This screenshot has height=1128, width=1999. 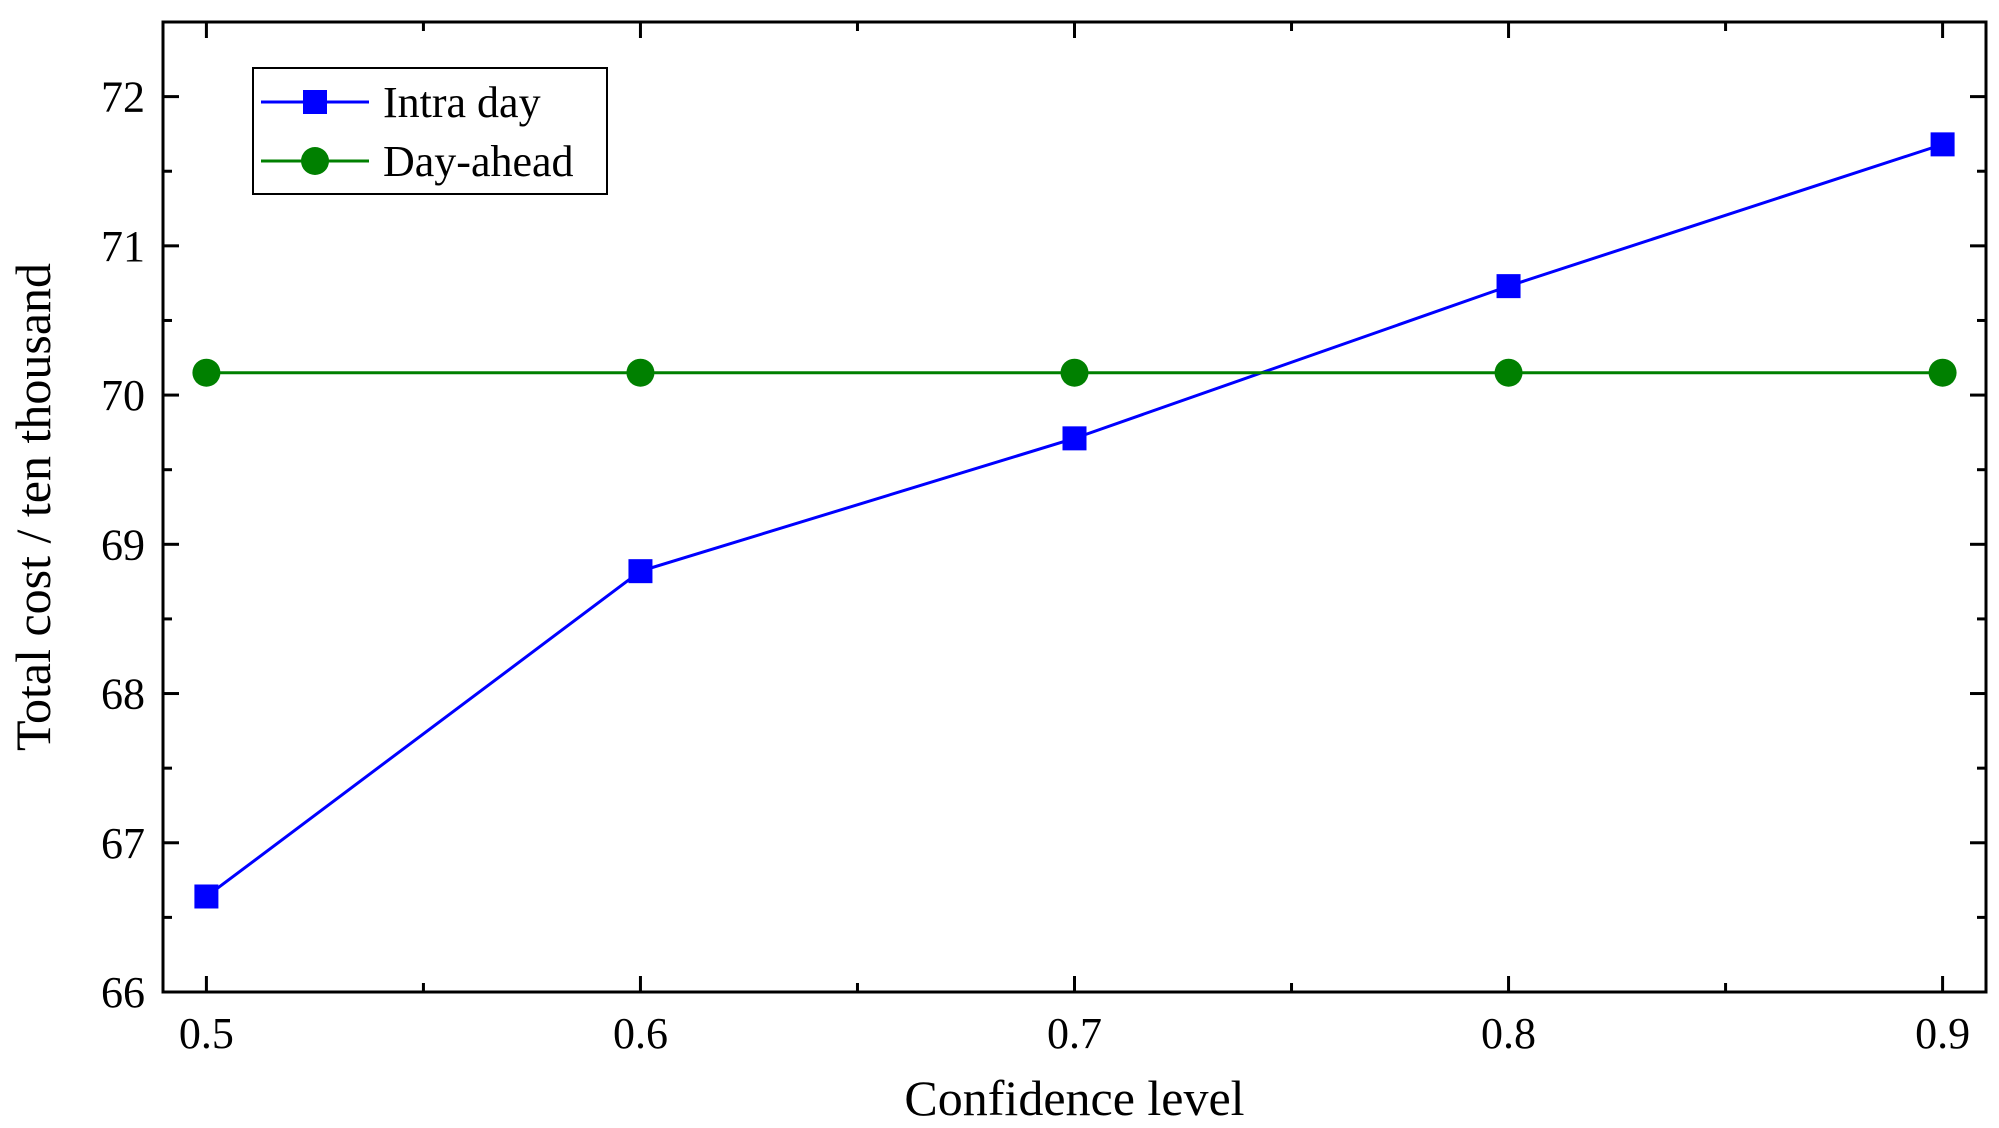 What do you see at coordinates (430, 131) in the screenshot?
I see `legend: Intra day Day-ahead` at bounding box center [430, 131].